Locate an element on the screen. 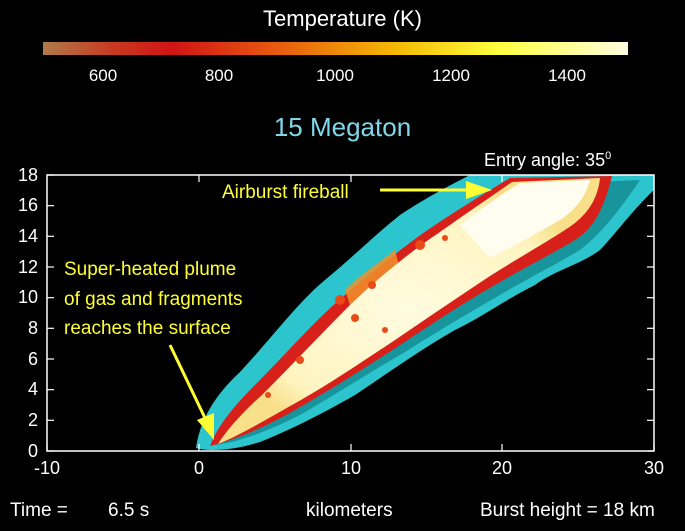 The width and height of the screenshot is (685, 531). annotation-plume-line1: Super-heated plume is located at coordinates (150, 269).